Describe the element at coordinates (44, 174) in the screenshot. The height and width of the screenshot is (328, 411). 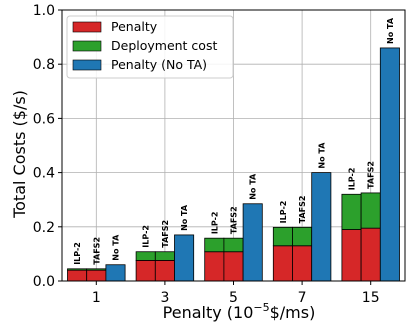
I see `y-tick-label-2: 0.4` at that location.